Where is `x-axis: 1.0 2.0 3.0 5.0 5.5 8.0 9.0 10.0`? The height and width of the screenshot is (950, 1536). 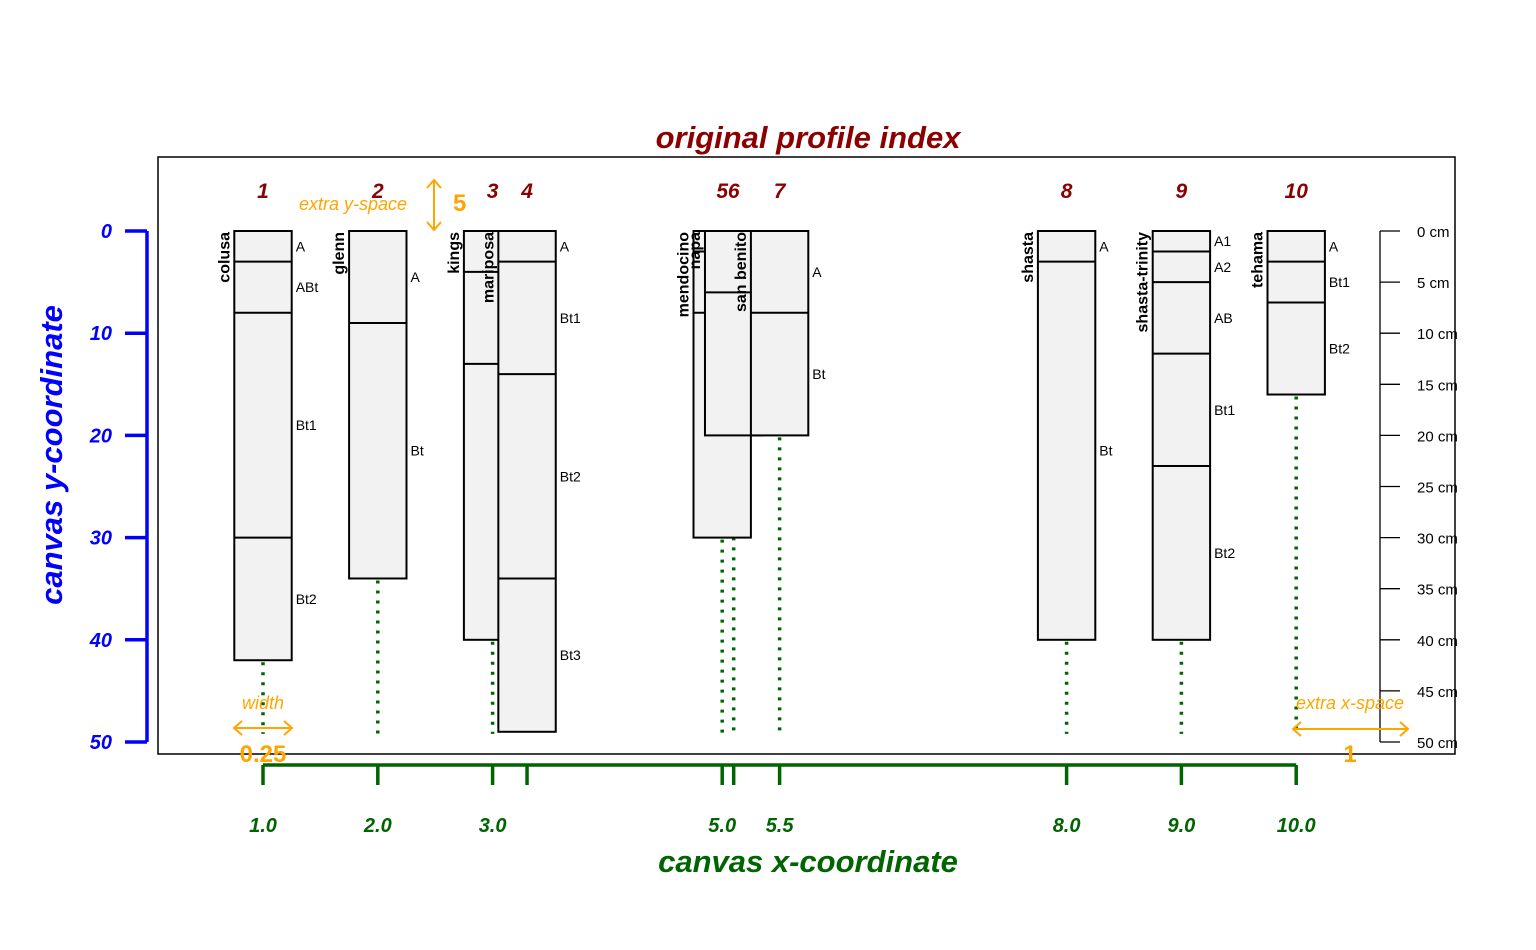
x-axis: 1.0 2.0 3.0 5.0 5.5 8.0 9.0 10.0 is located at coordinates (782, 800).